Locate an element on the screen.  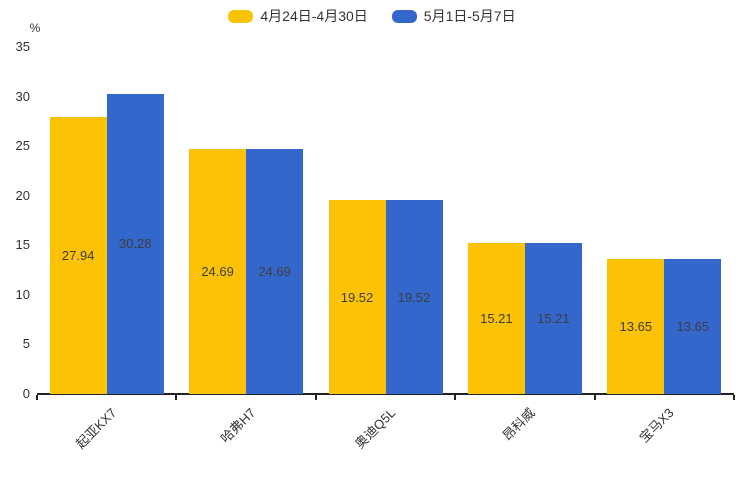
y-axis-tick-label: 20 is located at coordinates (22, 195).